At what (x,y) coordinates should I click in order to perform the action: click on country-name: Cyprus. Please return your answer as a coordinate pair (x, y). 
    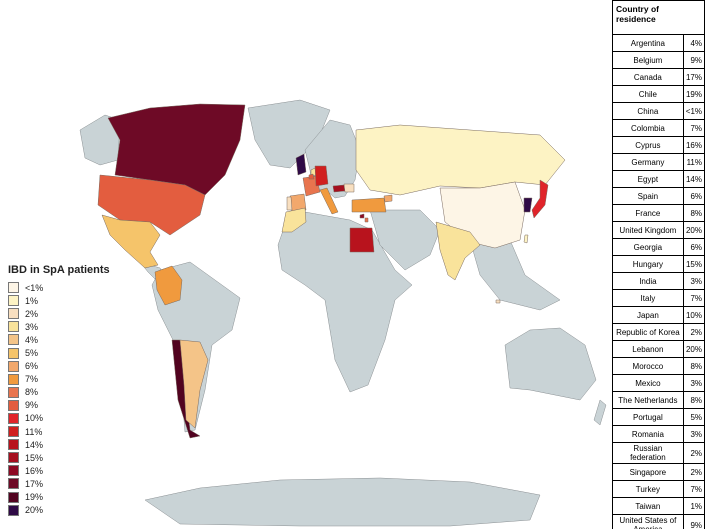
    Looking at the image, I should click on (648, 145).